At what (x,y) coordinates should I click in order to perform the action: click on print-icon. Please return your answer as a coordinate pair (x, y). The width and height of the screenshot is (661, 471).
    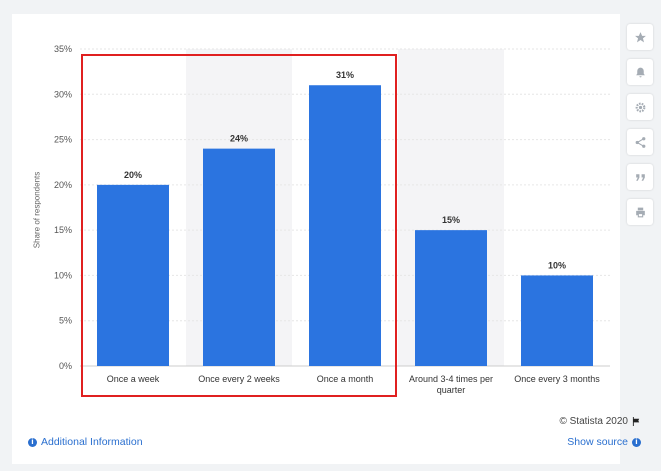
    Looking at the image, I should click on (640, 212).